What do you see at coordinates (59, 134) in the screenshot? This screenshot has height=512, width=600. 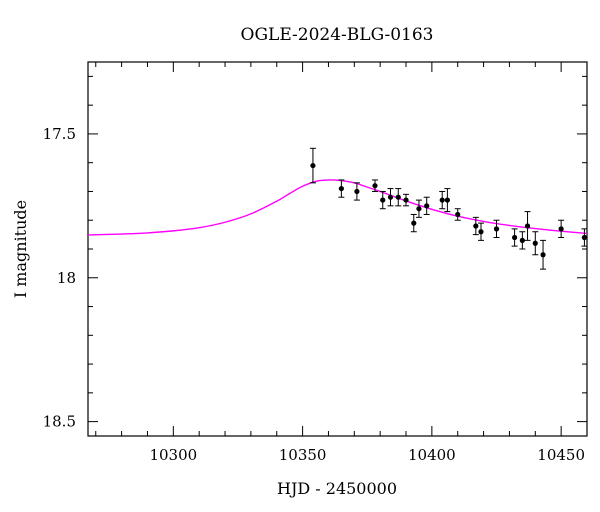 I see `y-tick-label: 17.5` at bounding box center [59, 134].